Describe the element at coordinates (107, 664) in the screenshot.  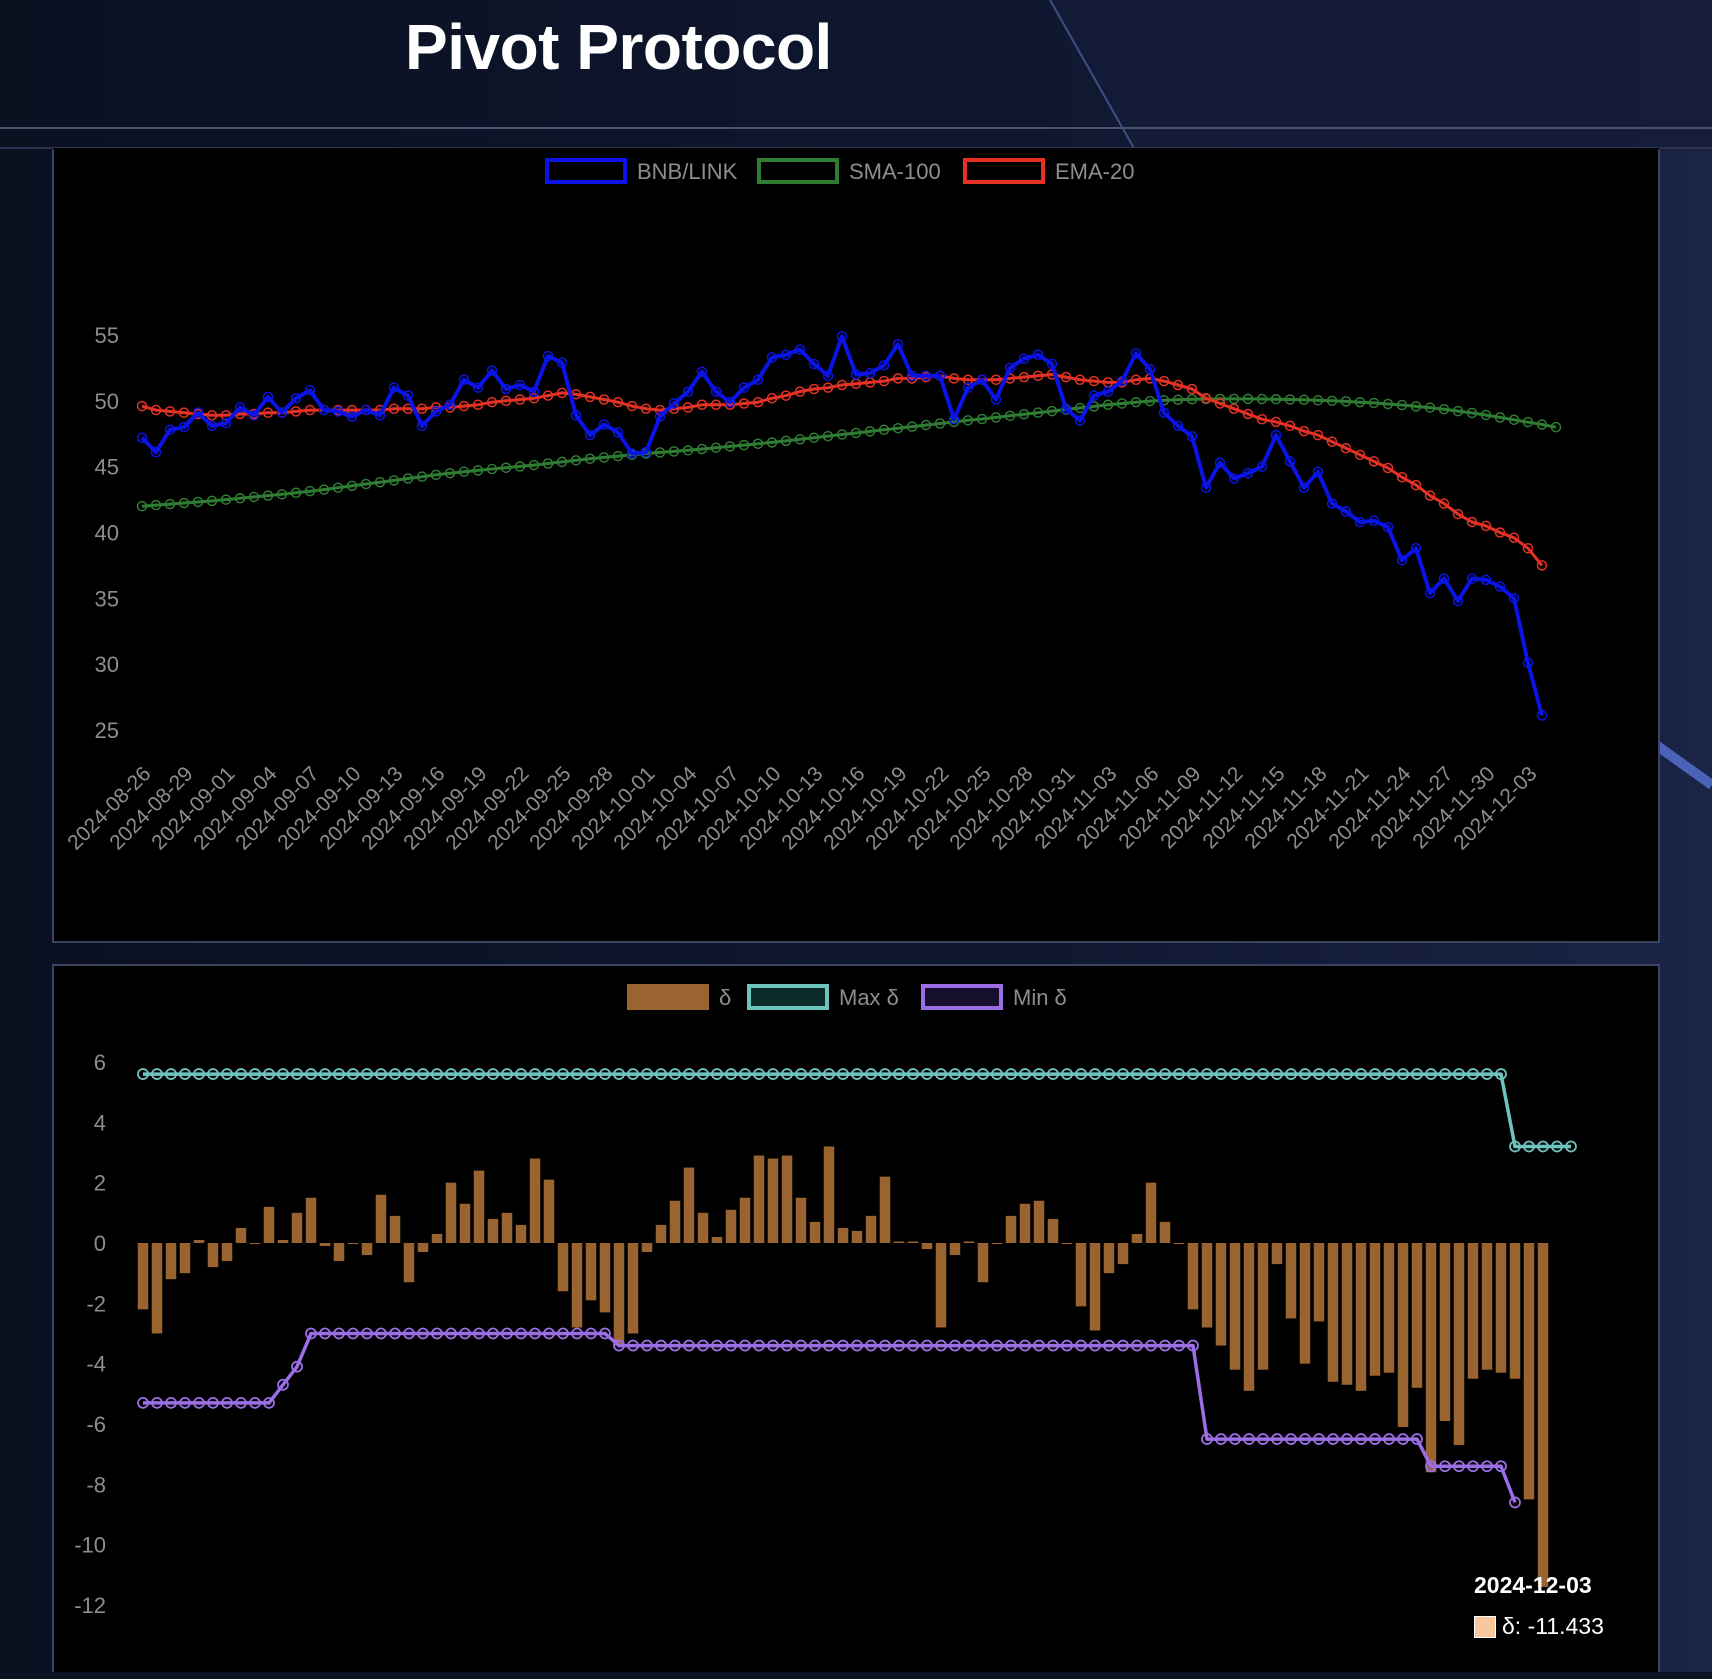
I see `y-tick-label: 30` at that location.